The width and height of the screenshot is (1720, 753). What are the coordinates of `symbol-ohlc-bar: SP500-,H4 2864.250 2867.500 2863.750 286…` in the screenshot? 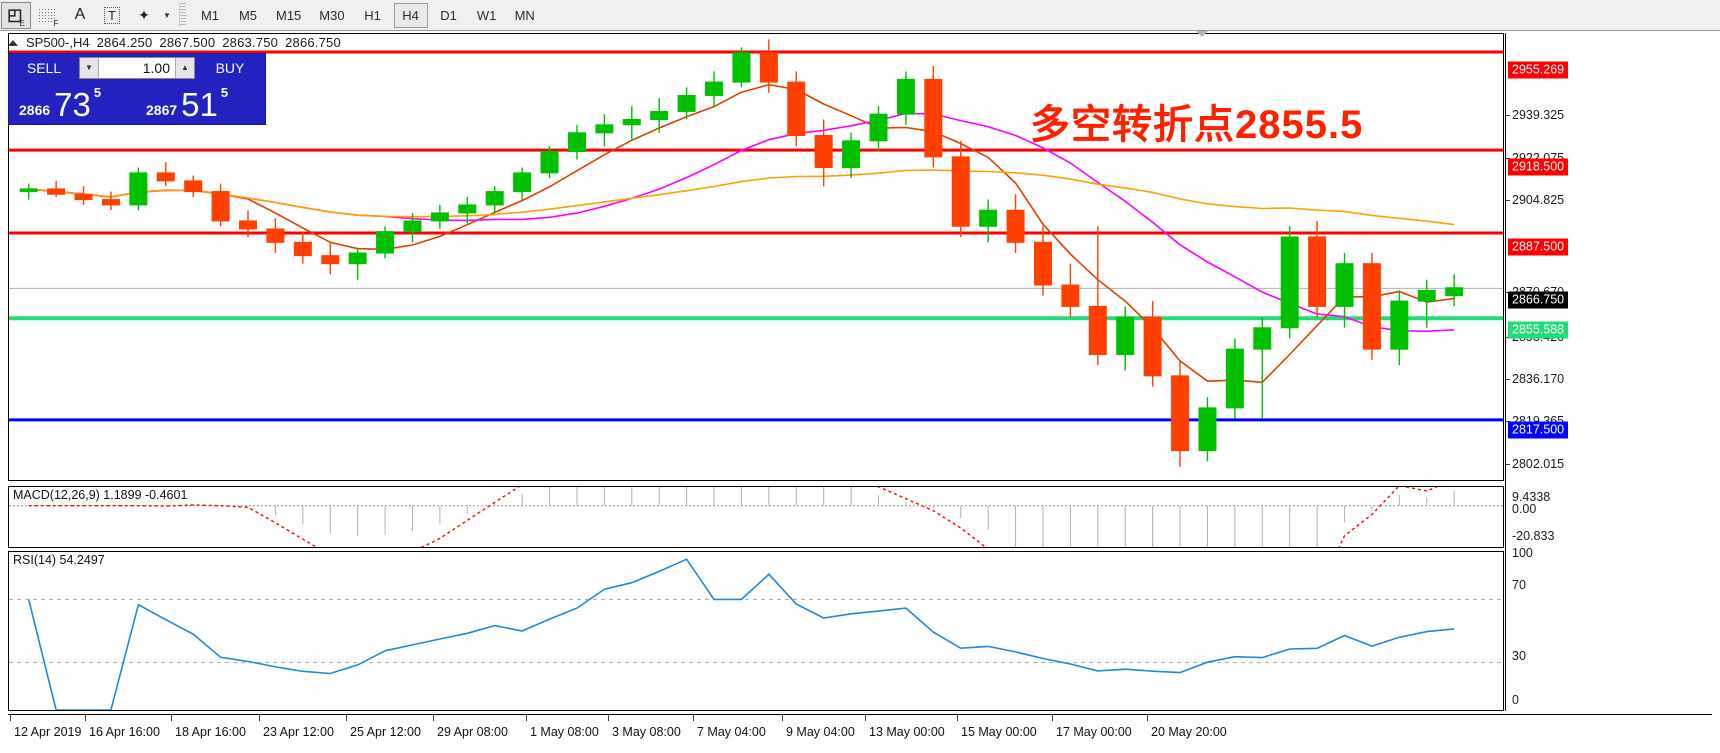 It's located at (174, 42).